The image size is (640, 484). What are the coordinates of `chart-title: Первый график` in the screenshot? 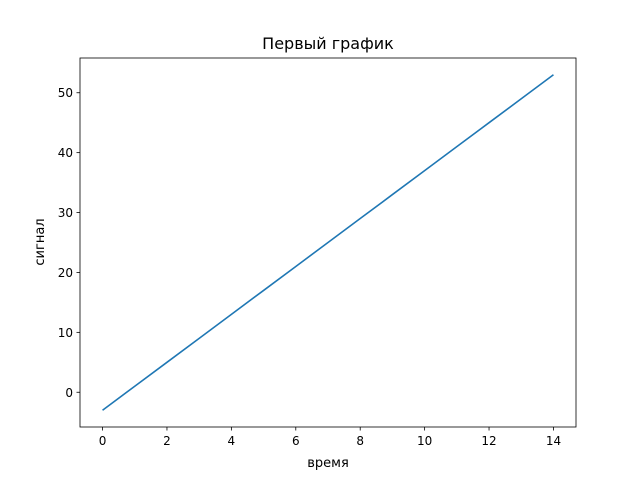 It's located at (328, 43).